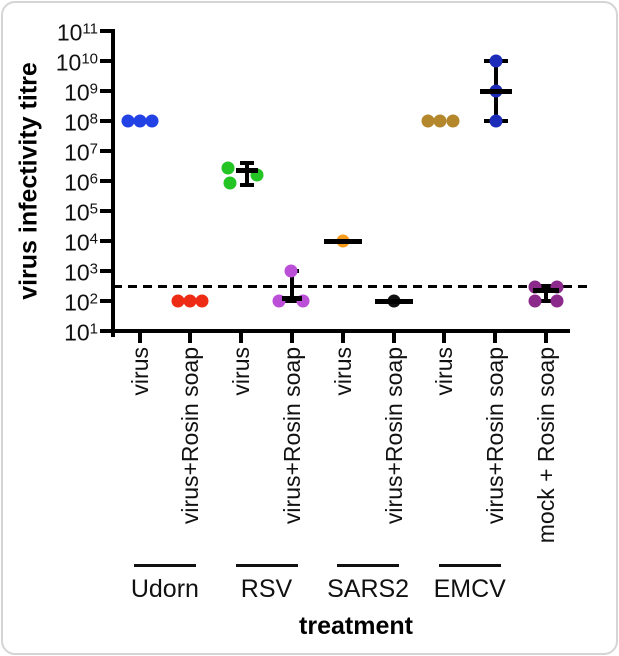 This screenshot has width=619, height=656. What do you see at coordinates (113, 183) in the screenshot?
I see `y-axis-line` at bounding box center [113, 183].